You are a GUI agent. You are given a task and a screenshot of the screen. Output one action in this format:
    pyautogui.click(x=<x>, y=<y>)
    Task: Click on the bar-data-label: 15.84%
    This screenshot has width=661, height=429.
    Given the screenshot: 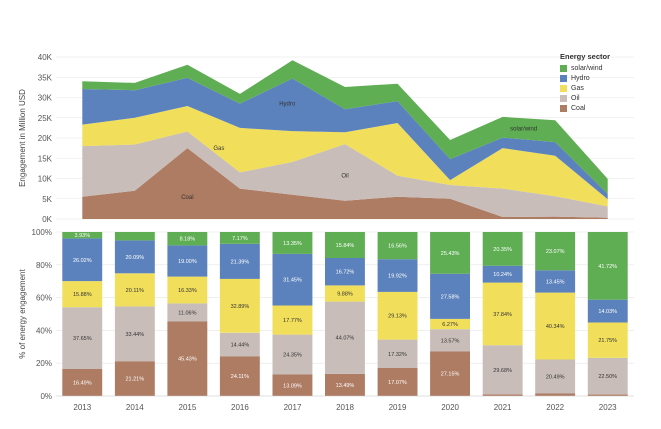 What is the action you would take?
    pyautogui.click(x=345, y=246)
    